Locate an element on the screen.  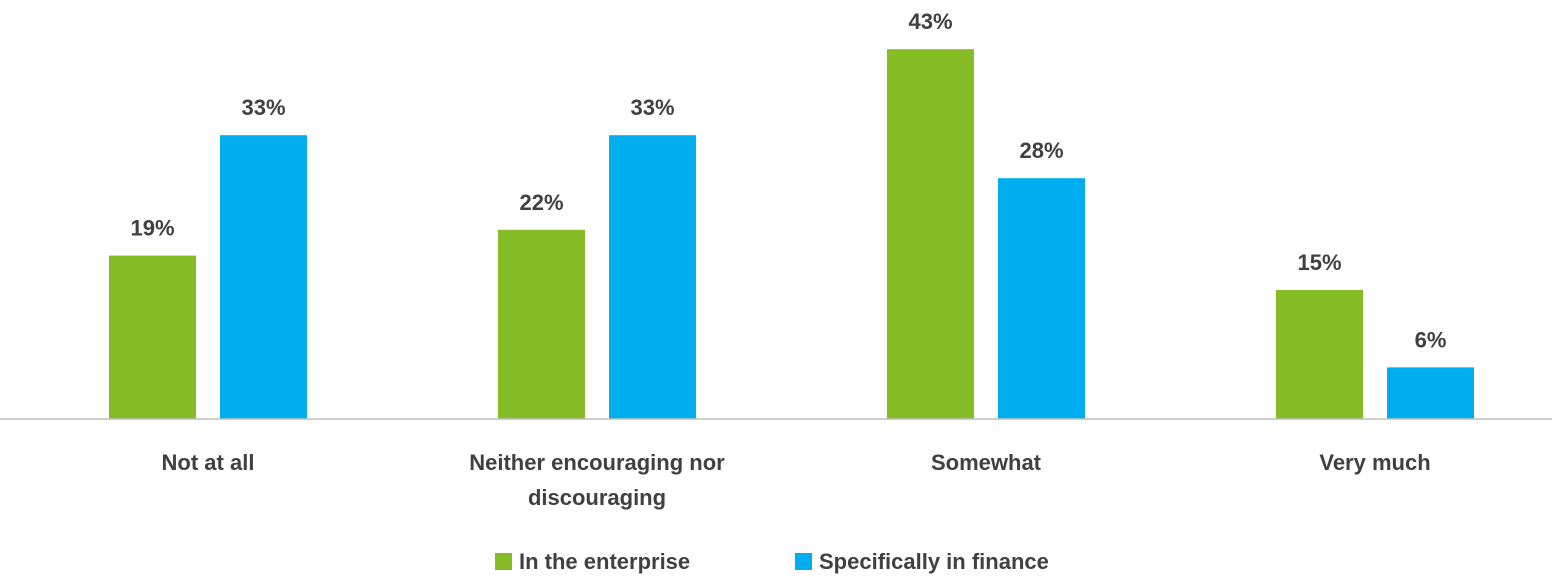
category-label-3-line-0: Very much is located at coordinates (1374, 462).